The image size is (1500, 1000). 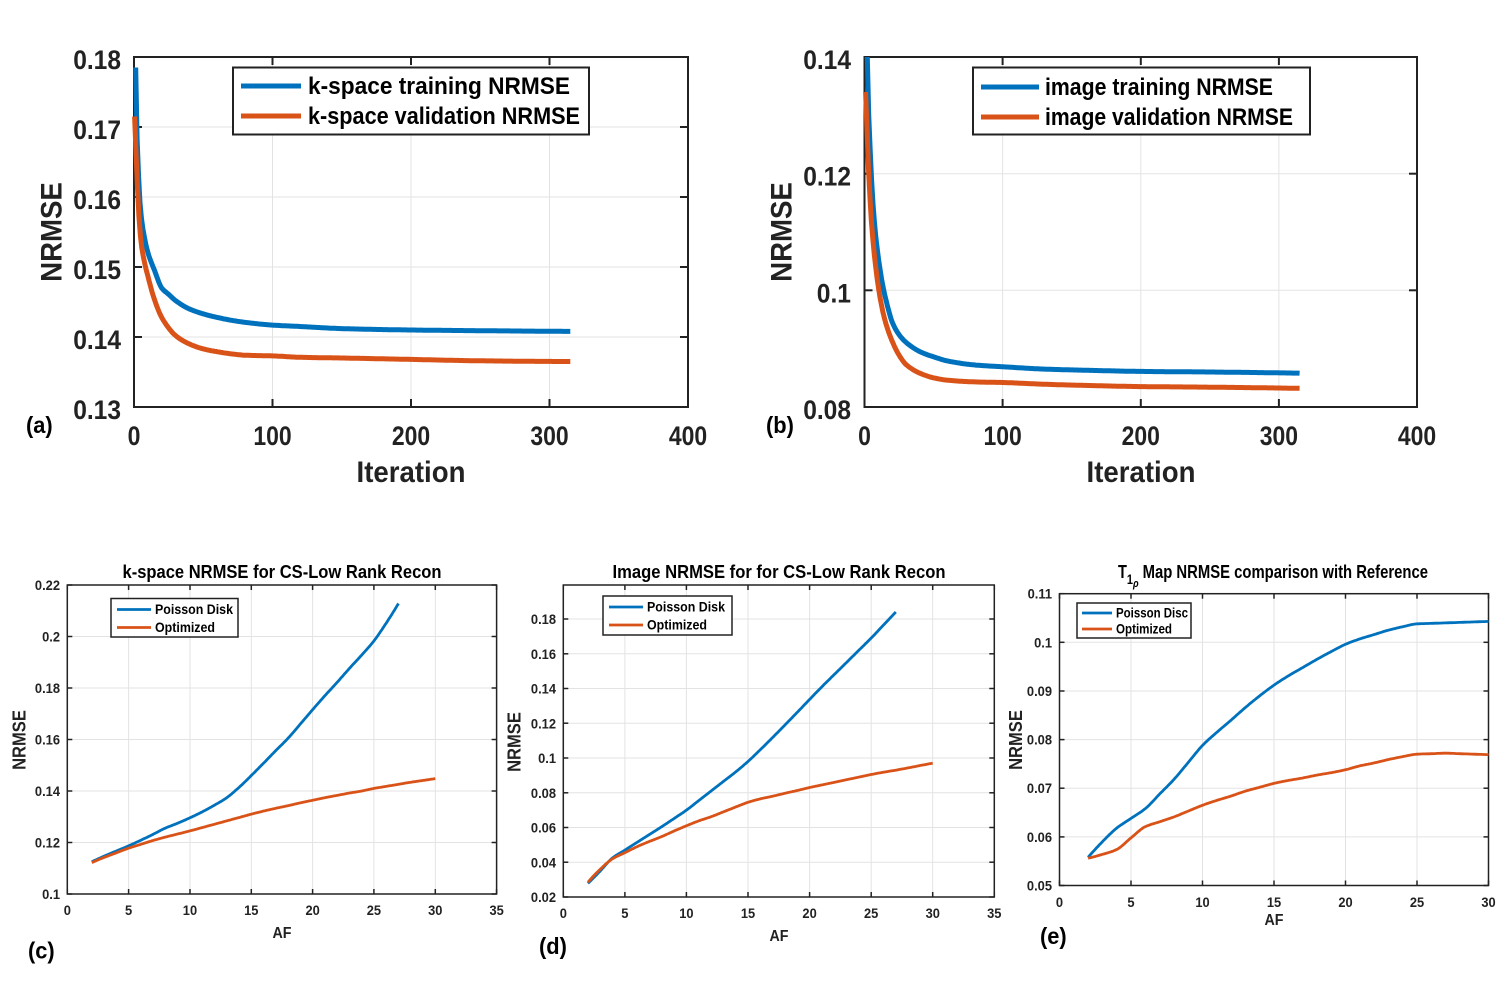 What do you see at coordinates (47, 585) in the screenshot?
I see `svg-text: 0.22` at bounding box center [47, 585].